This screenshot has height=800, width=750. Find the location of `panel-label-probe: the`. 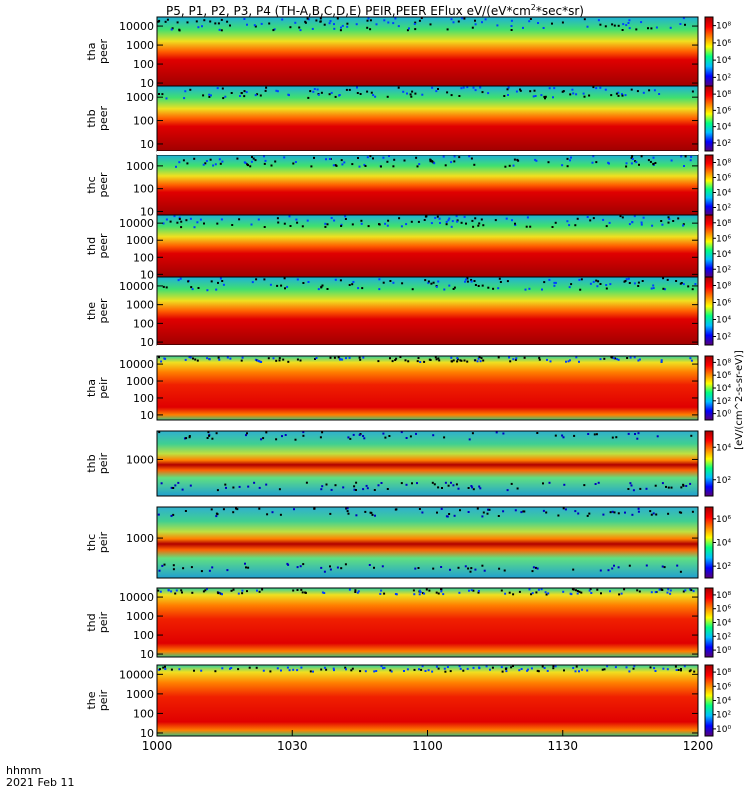

panel-label-probe: the is located at coordinates (91, 311).